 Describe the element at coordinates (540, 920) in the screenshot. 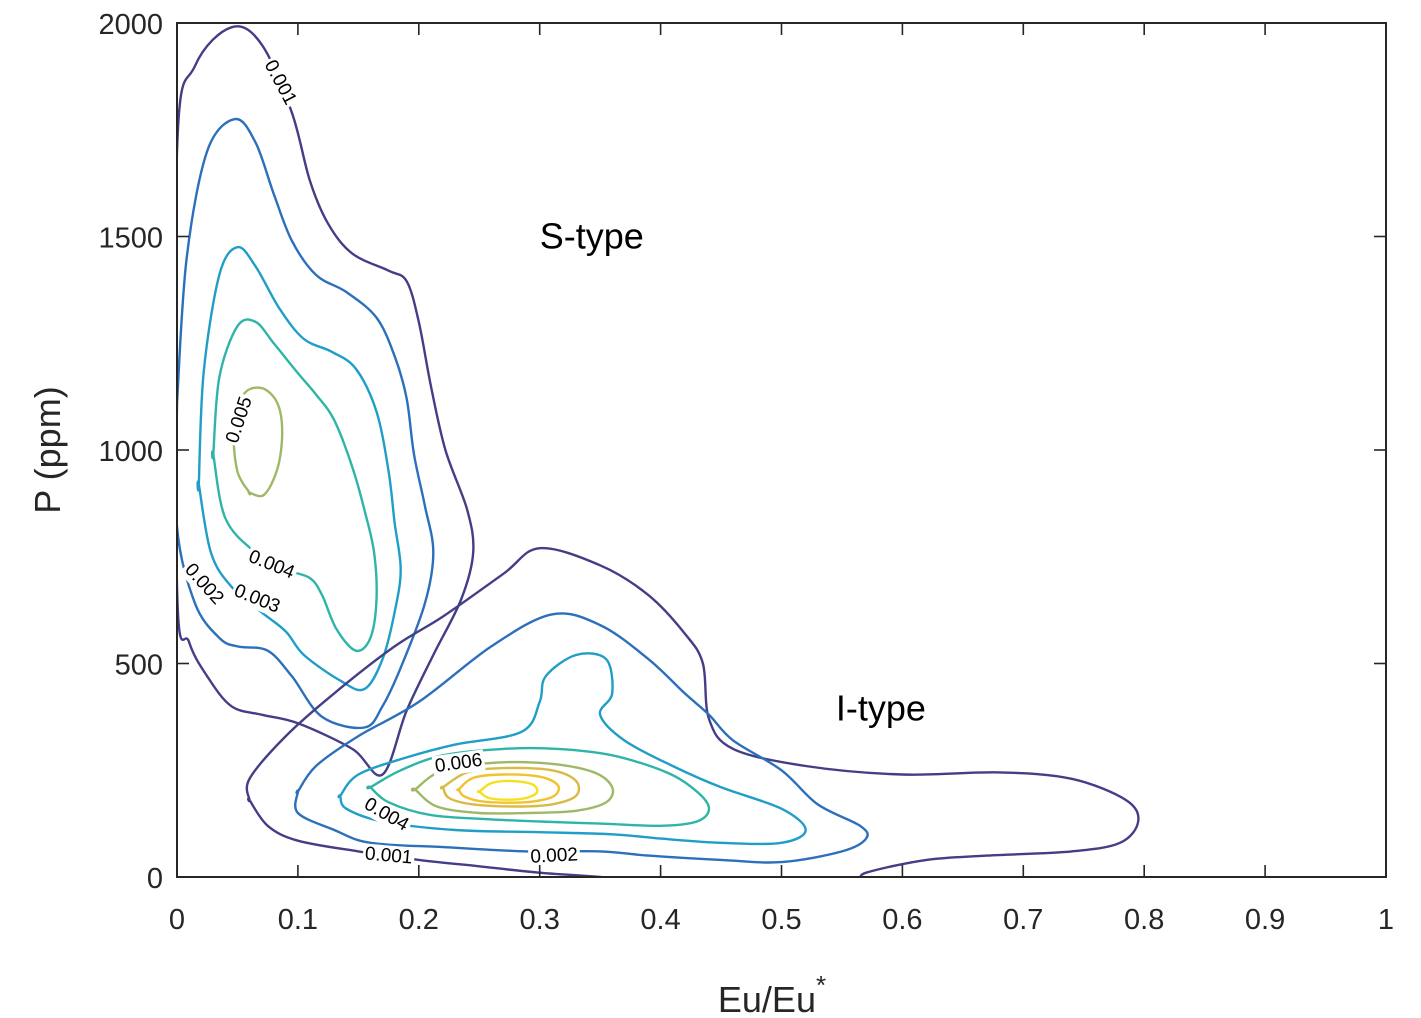

I see `x-tick-label: 0.3` at that location.